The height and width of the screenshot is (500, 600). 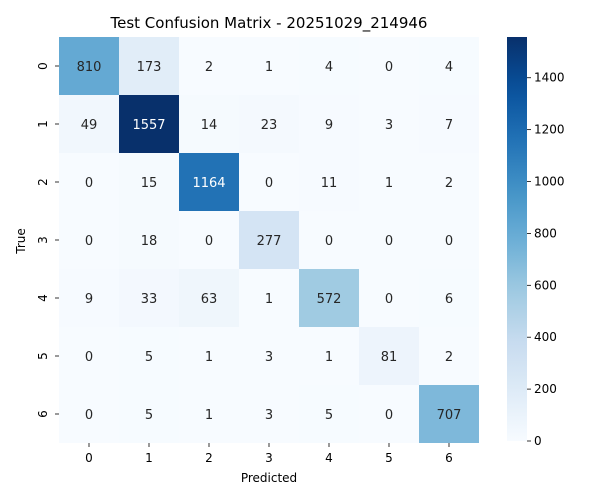 What do you see at coordinates (21, 241) in the screenshot?
I see `y-axis-label: True` at bounding box center [21, 241].